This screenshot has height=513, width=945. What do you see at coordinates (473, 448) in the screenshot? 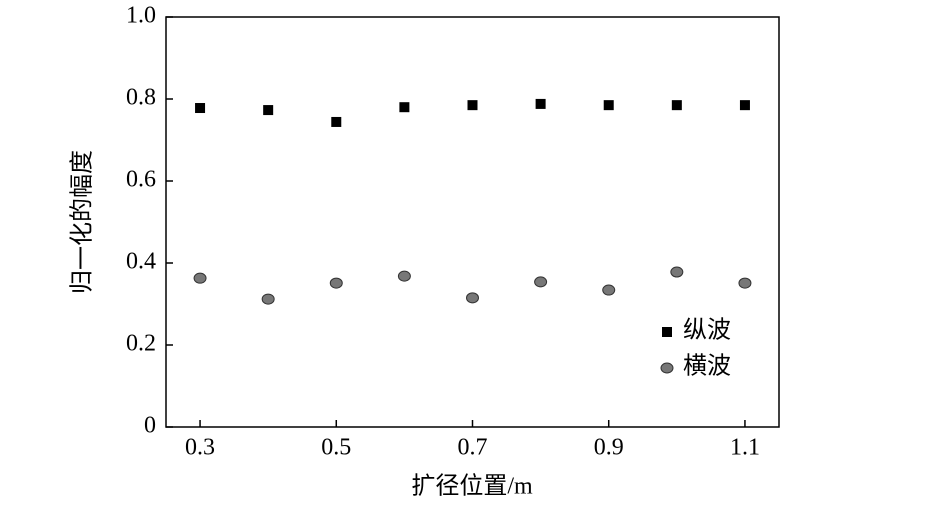
I see `x-tick-label: 0.7` at bounding box center [473, 448].